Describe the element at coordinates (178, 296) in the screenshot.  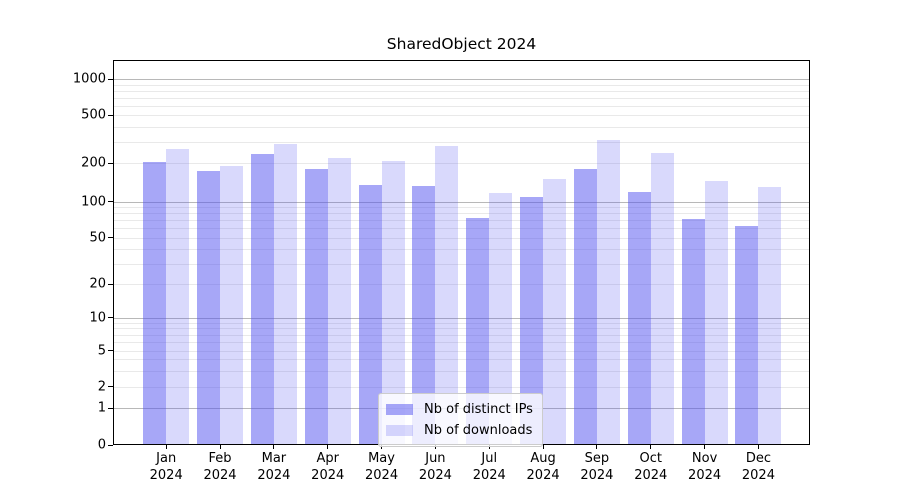
I see `bar-downloads-jan` at that location.